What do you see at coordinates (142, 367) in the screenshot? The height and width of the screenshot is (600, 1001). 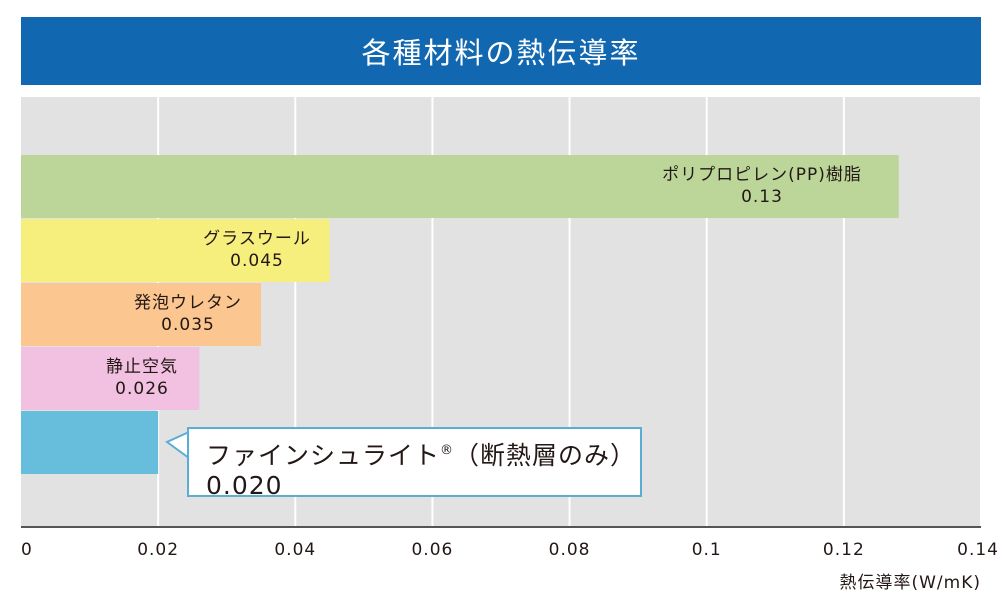 I see `bar-category-label: 静止空気` at bounding box center [142, 367].